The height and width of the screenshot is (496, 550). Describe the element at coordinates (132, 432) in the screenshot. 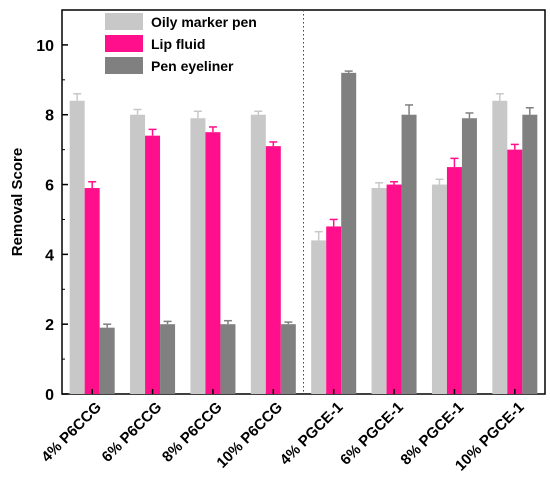

I see `x-category-label: 6% P6CCG` at that location.